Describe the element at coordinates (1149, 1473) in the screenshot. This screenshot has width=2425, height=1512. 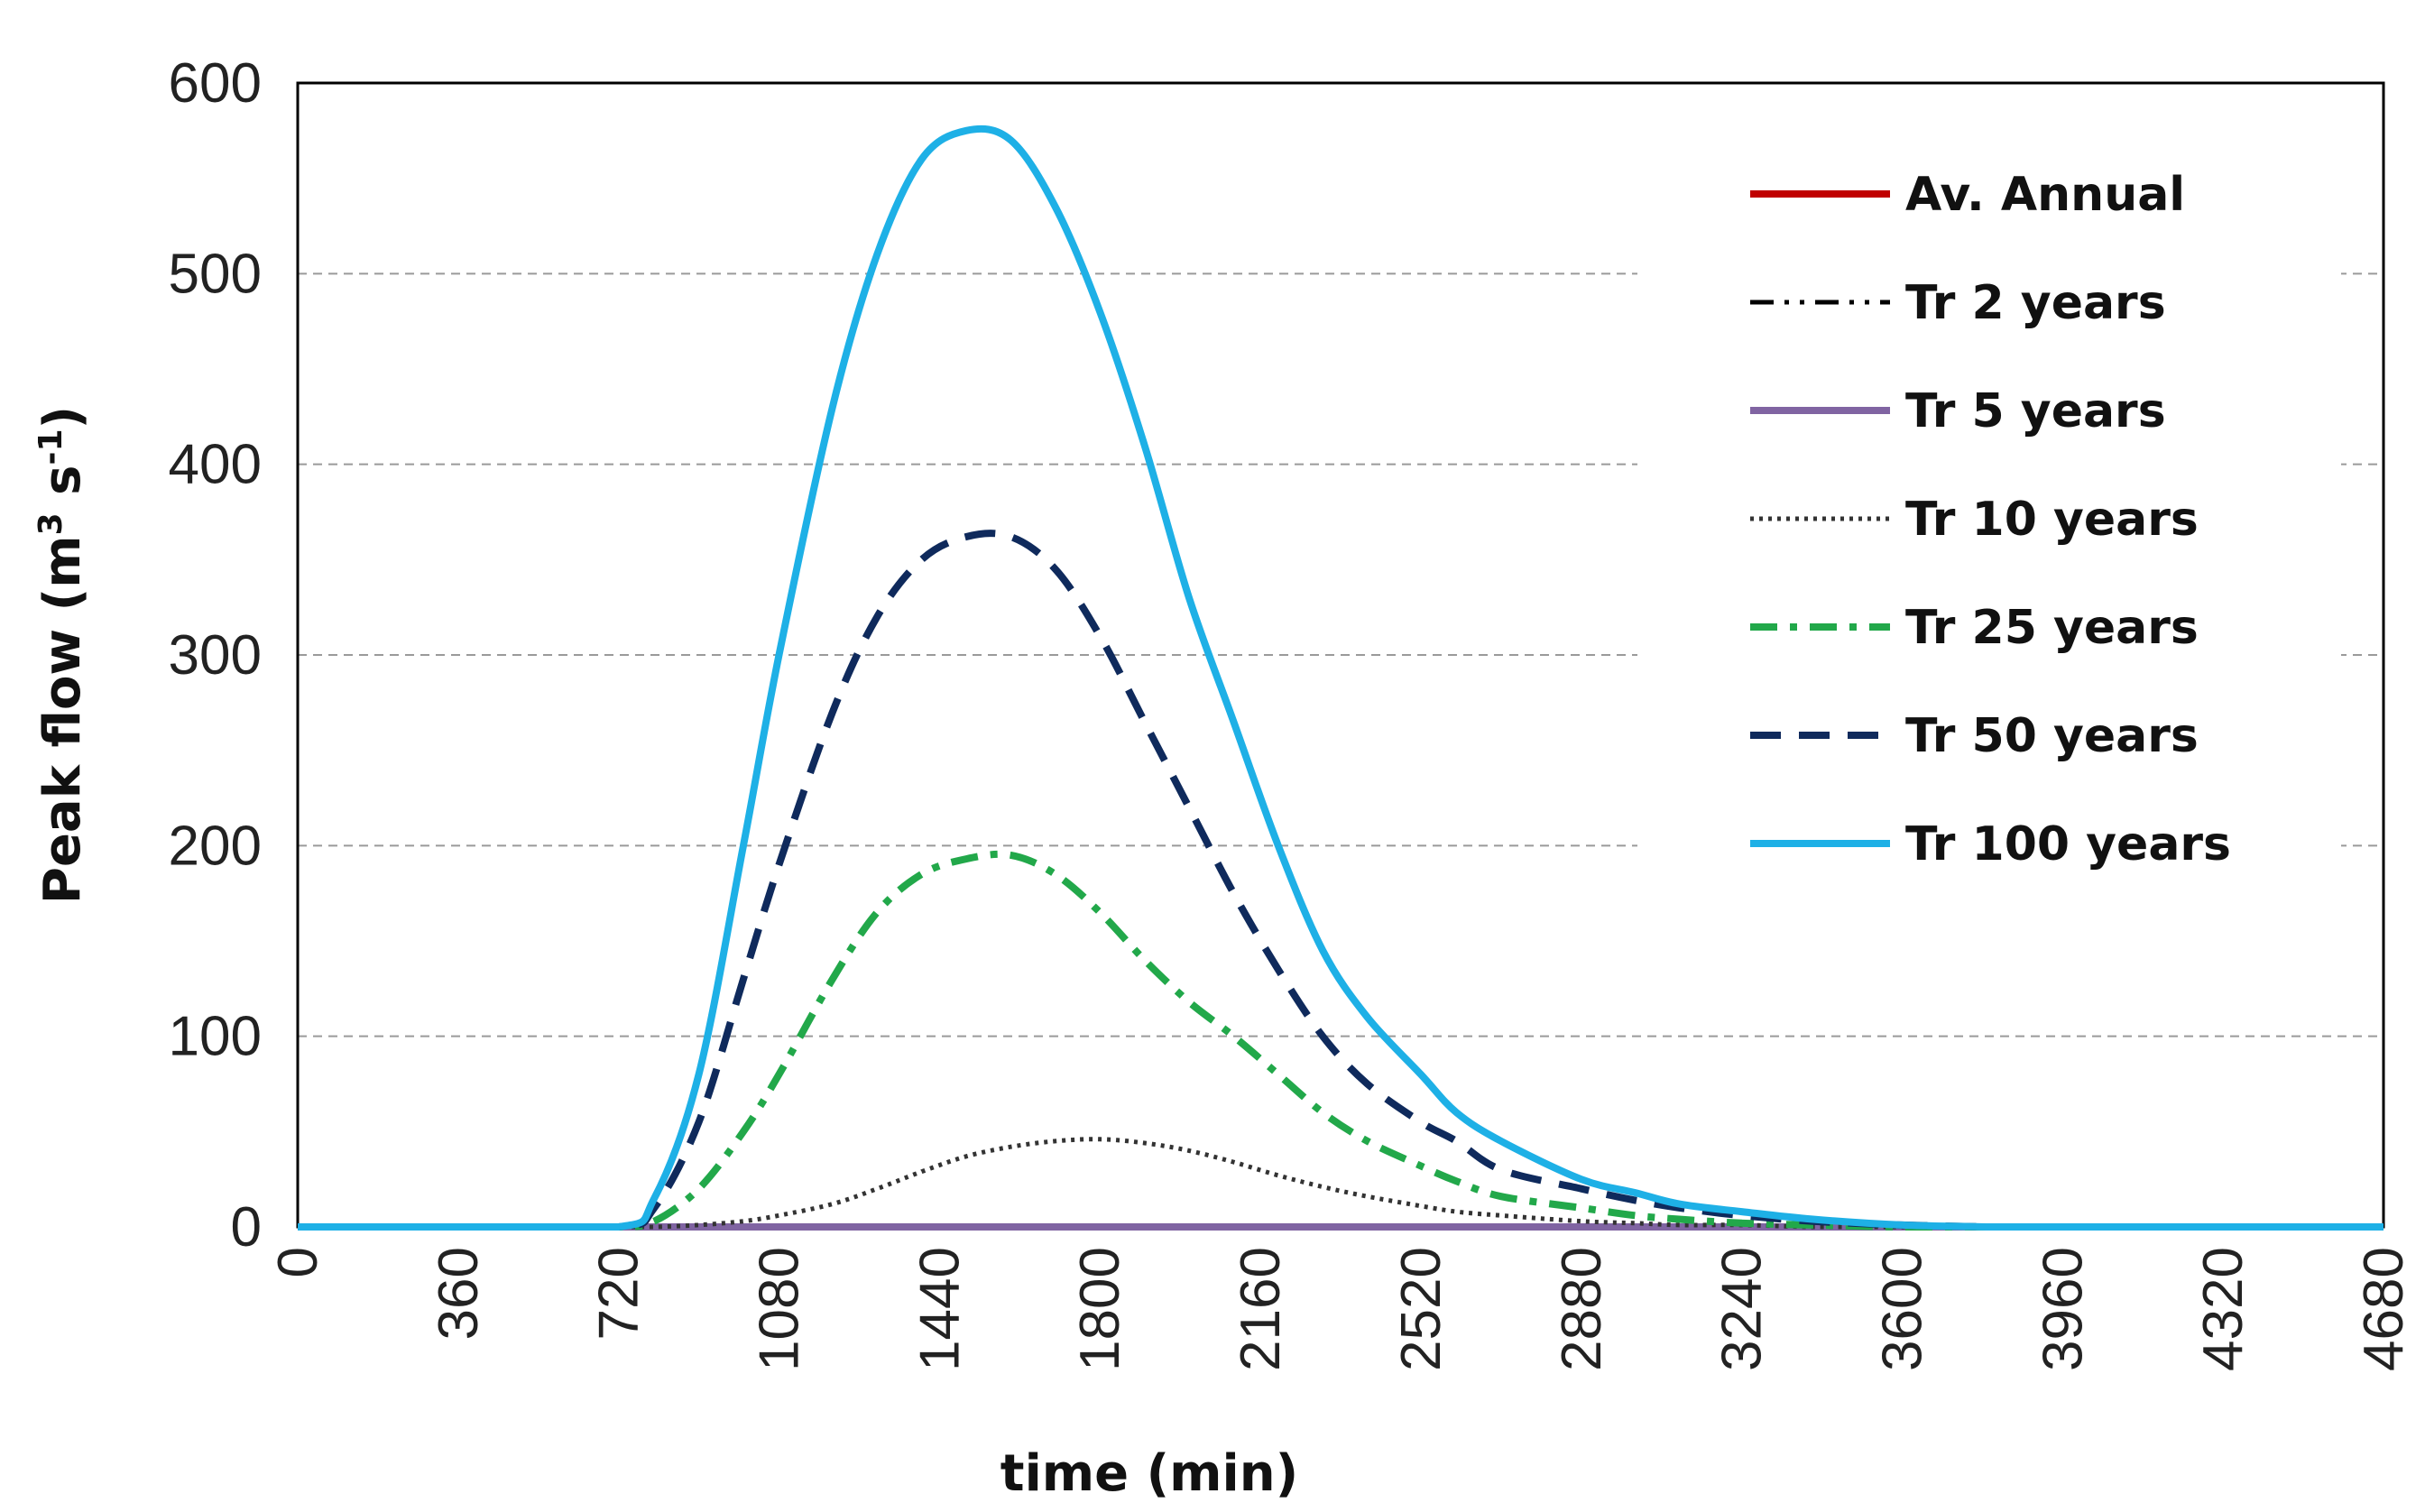
I see `x-axis-title: time (min)` at that location.